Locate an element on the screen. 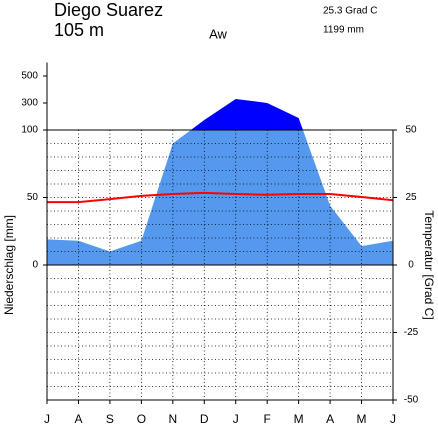 The height and width of the screenshot is (428, 438). y-tick-label: 500 is located at coordinates (29, 76).